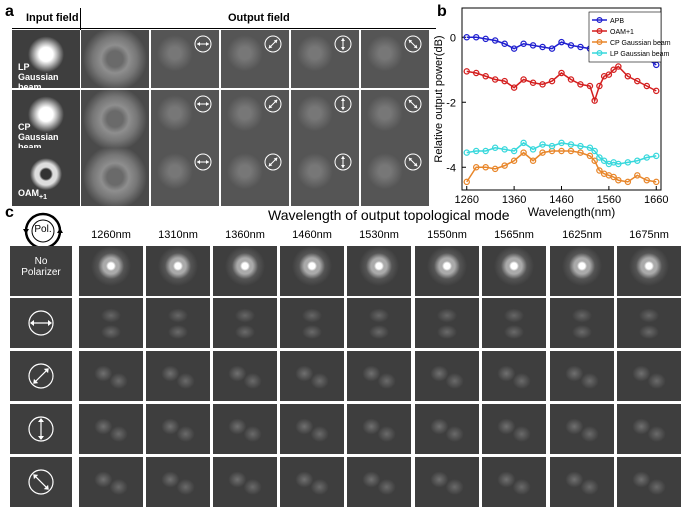 This screenshot has height=520, width=700. Describe the element at coordinates (379, 235) in the screenshot. I see `wavelength-label: 1530nm` at that location.